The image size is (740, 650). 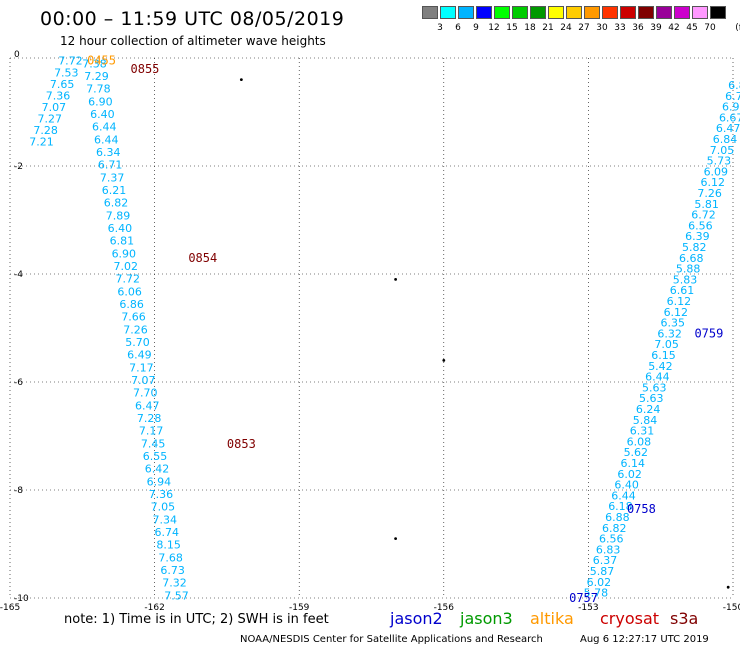 I want to click on satellite-name: jason3, so click(x=486, y=618).